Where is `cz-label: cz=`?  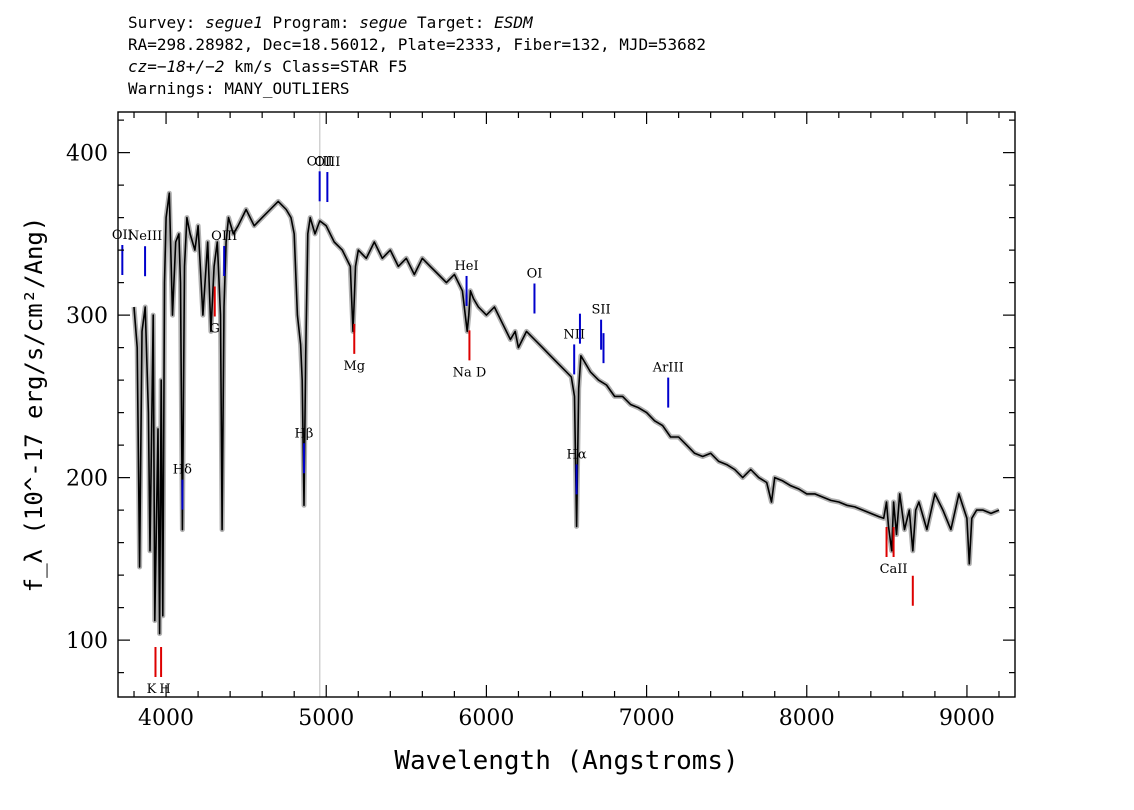 cz-label: cz= is located at coordinates (142, 66).